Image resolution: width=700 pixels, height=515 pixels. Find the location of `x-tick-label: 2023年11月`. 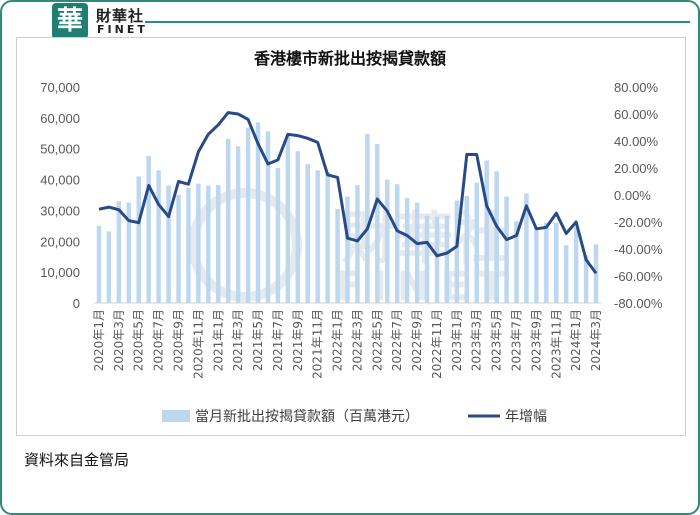

x-tick-label: 2023年11月 is located at coordinates (556, 344).